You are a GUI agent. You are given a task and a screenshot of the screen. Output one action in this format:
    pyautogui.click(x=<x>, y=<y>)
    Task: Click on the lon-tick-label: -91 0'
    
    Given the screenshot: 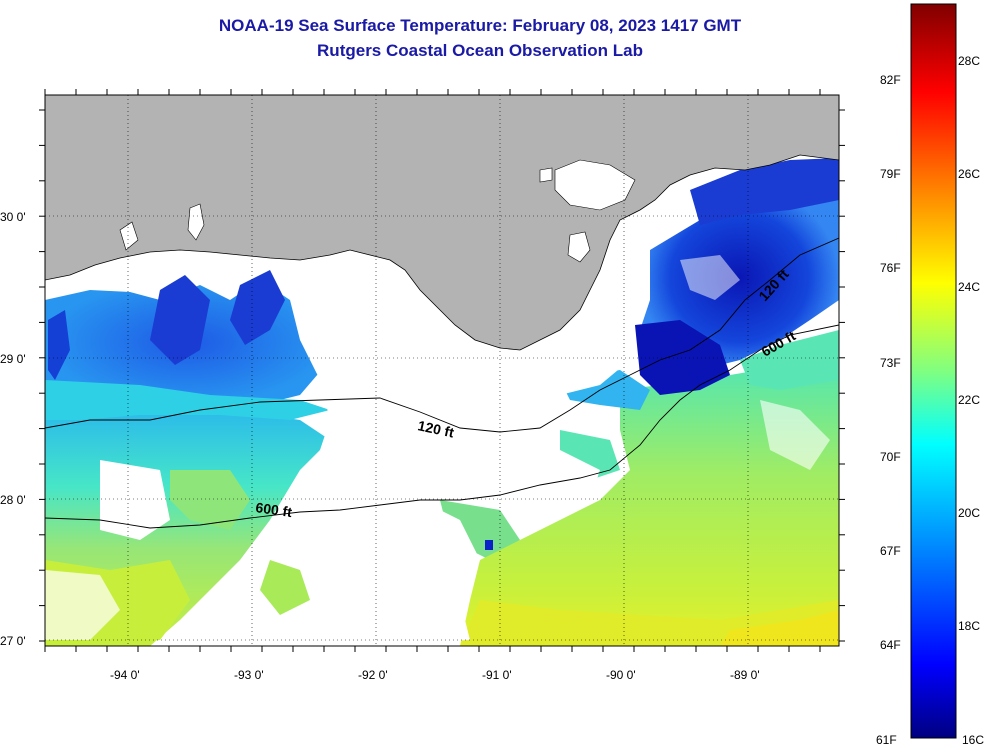 What is the action you would take?
    pyautogui.click(x=497, y=675)
    